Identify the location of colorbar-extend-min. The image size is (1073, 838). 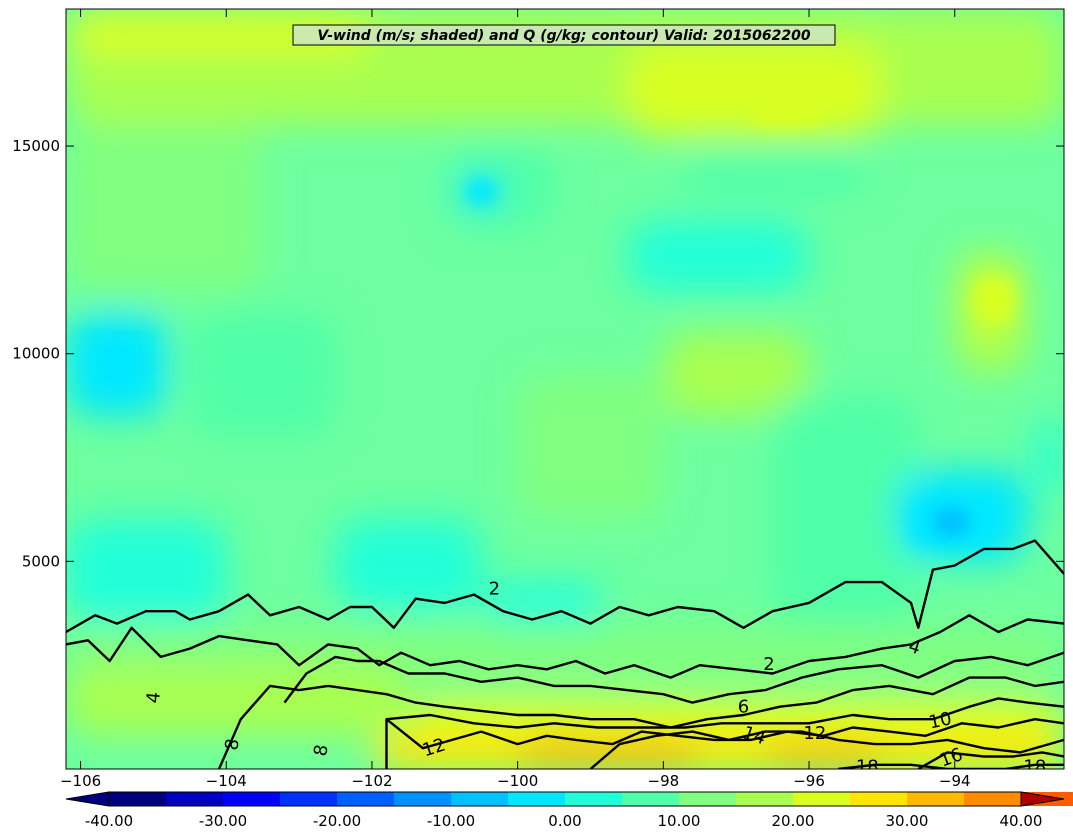
(87, 799).